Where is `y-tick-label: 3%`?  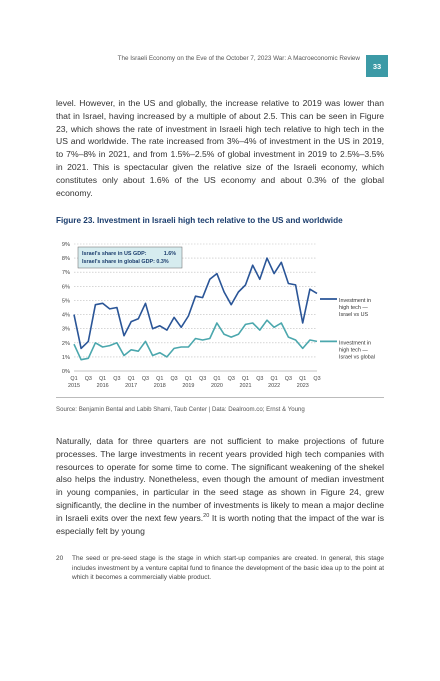 y-tick-label: 3% is located at coordinates (66, 330).